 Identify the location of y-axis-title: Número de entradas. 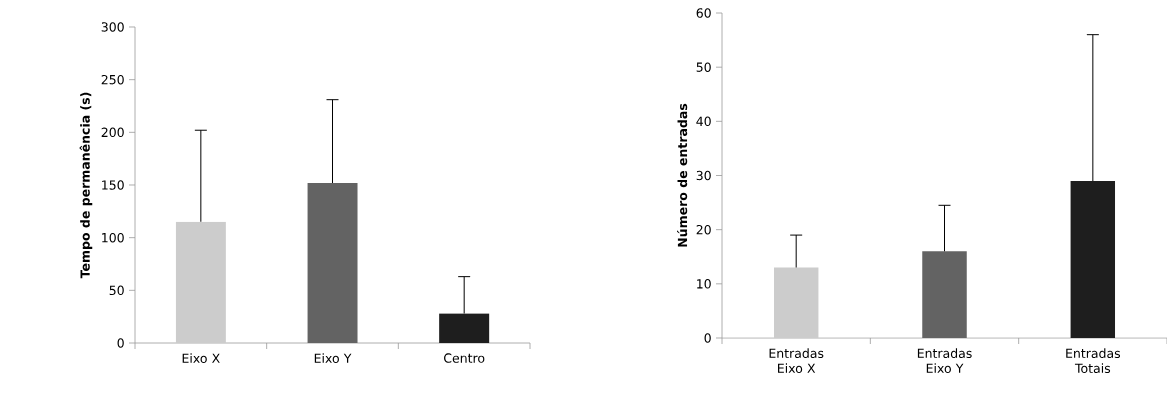
(682, 175).